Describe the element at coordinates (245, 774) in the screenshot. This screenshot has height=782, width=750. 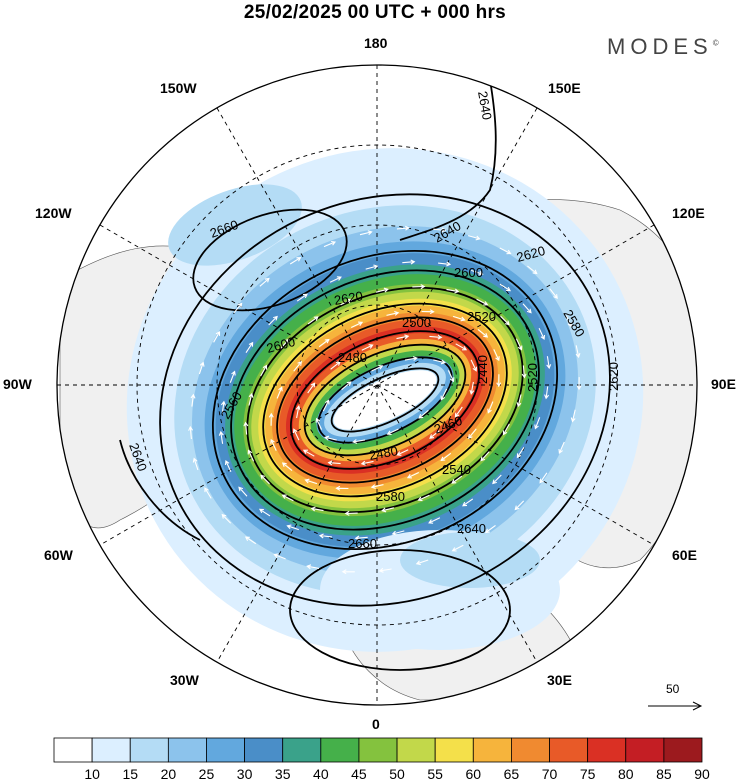
I see `colorbar-tick-label: 30` at that location.